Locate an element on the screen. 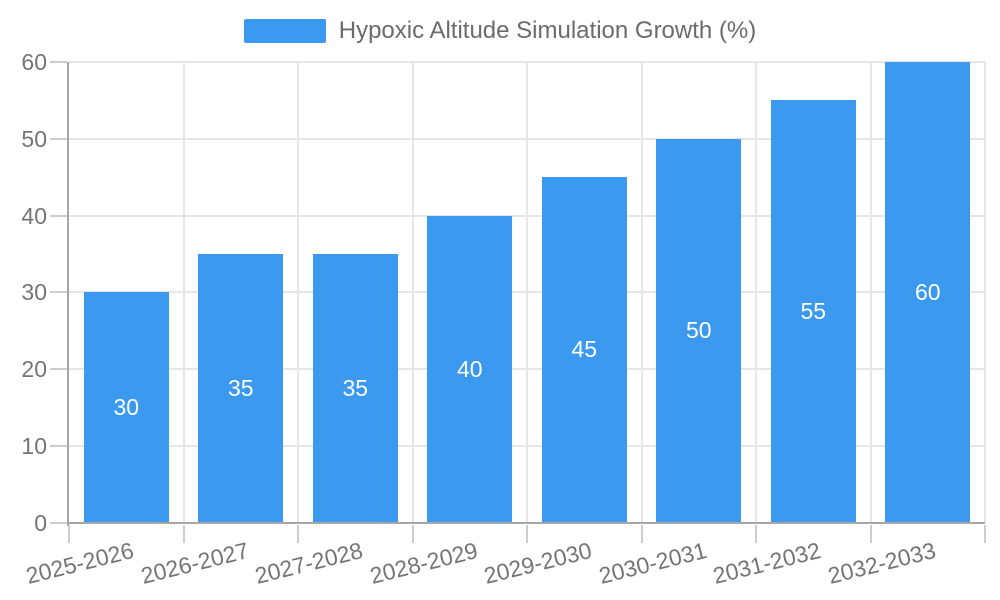 The image size is (1000, 600). x-axis-label: 2025-2026 is located at coordinates (78, 563).